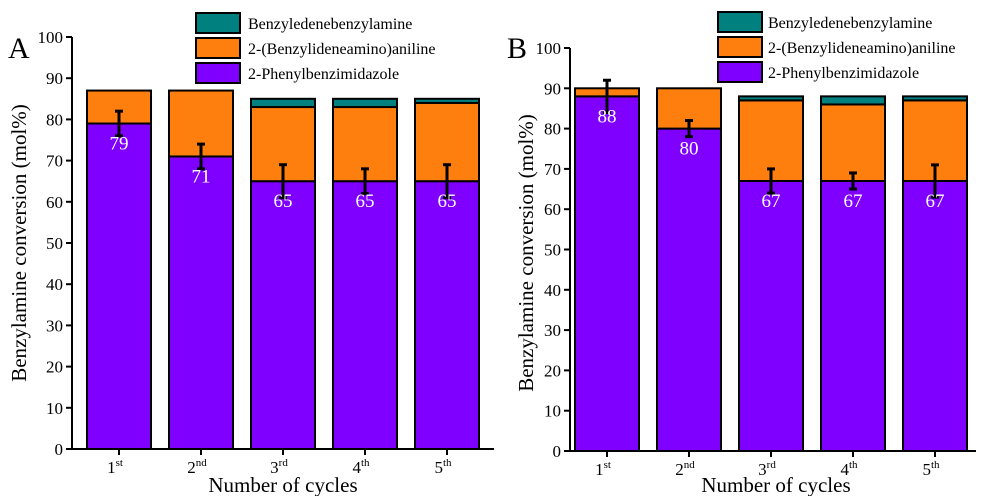 The height and width of the screenshot is (496, 993). Describe the element at coordinates (935, 201) in the screenshot. I see `data-label-5: 67` at that location.